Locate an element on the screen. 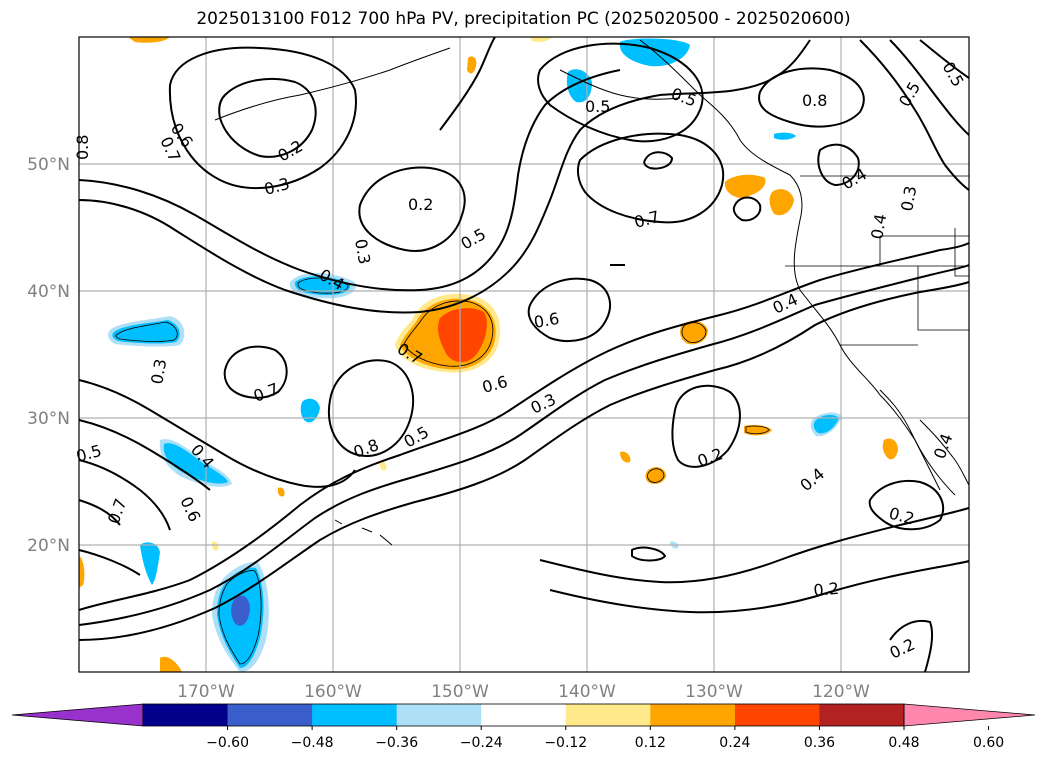  lat-tick-label: 50°N is located at coordinates (48, 165).